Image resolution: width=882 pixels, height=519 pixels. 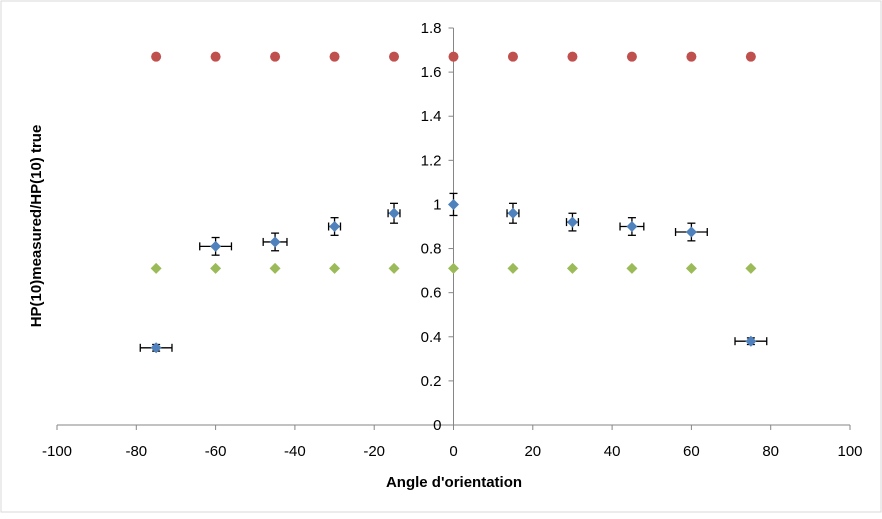 I want to click on y-axis-title: HP(10)measured/HP(10) true, so click(x=36, y=226).